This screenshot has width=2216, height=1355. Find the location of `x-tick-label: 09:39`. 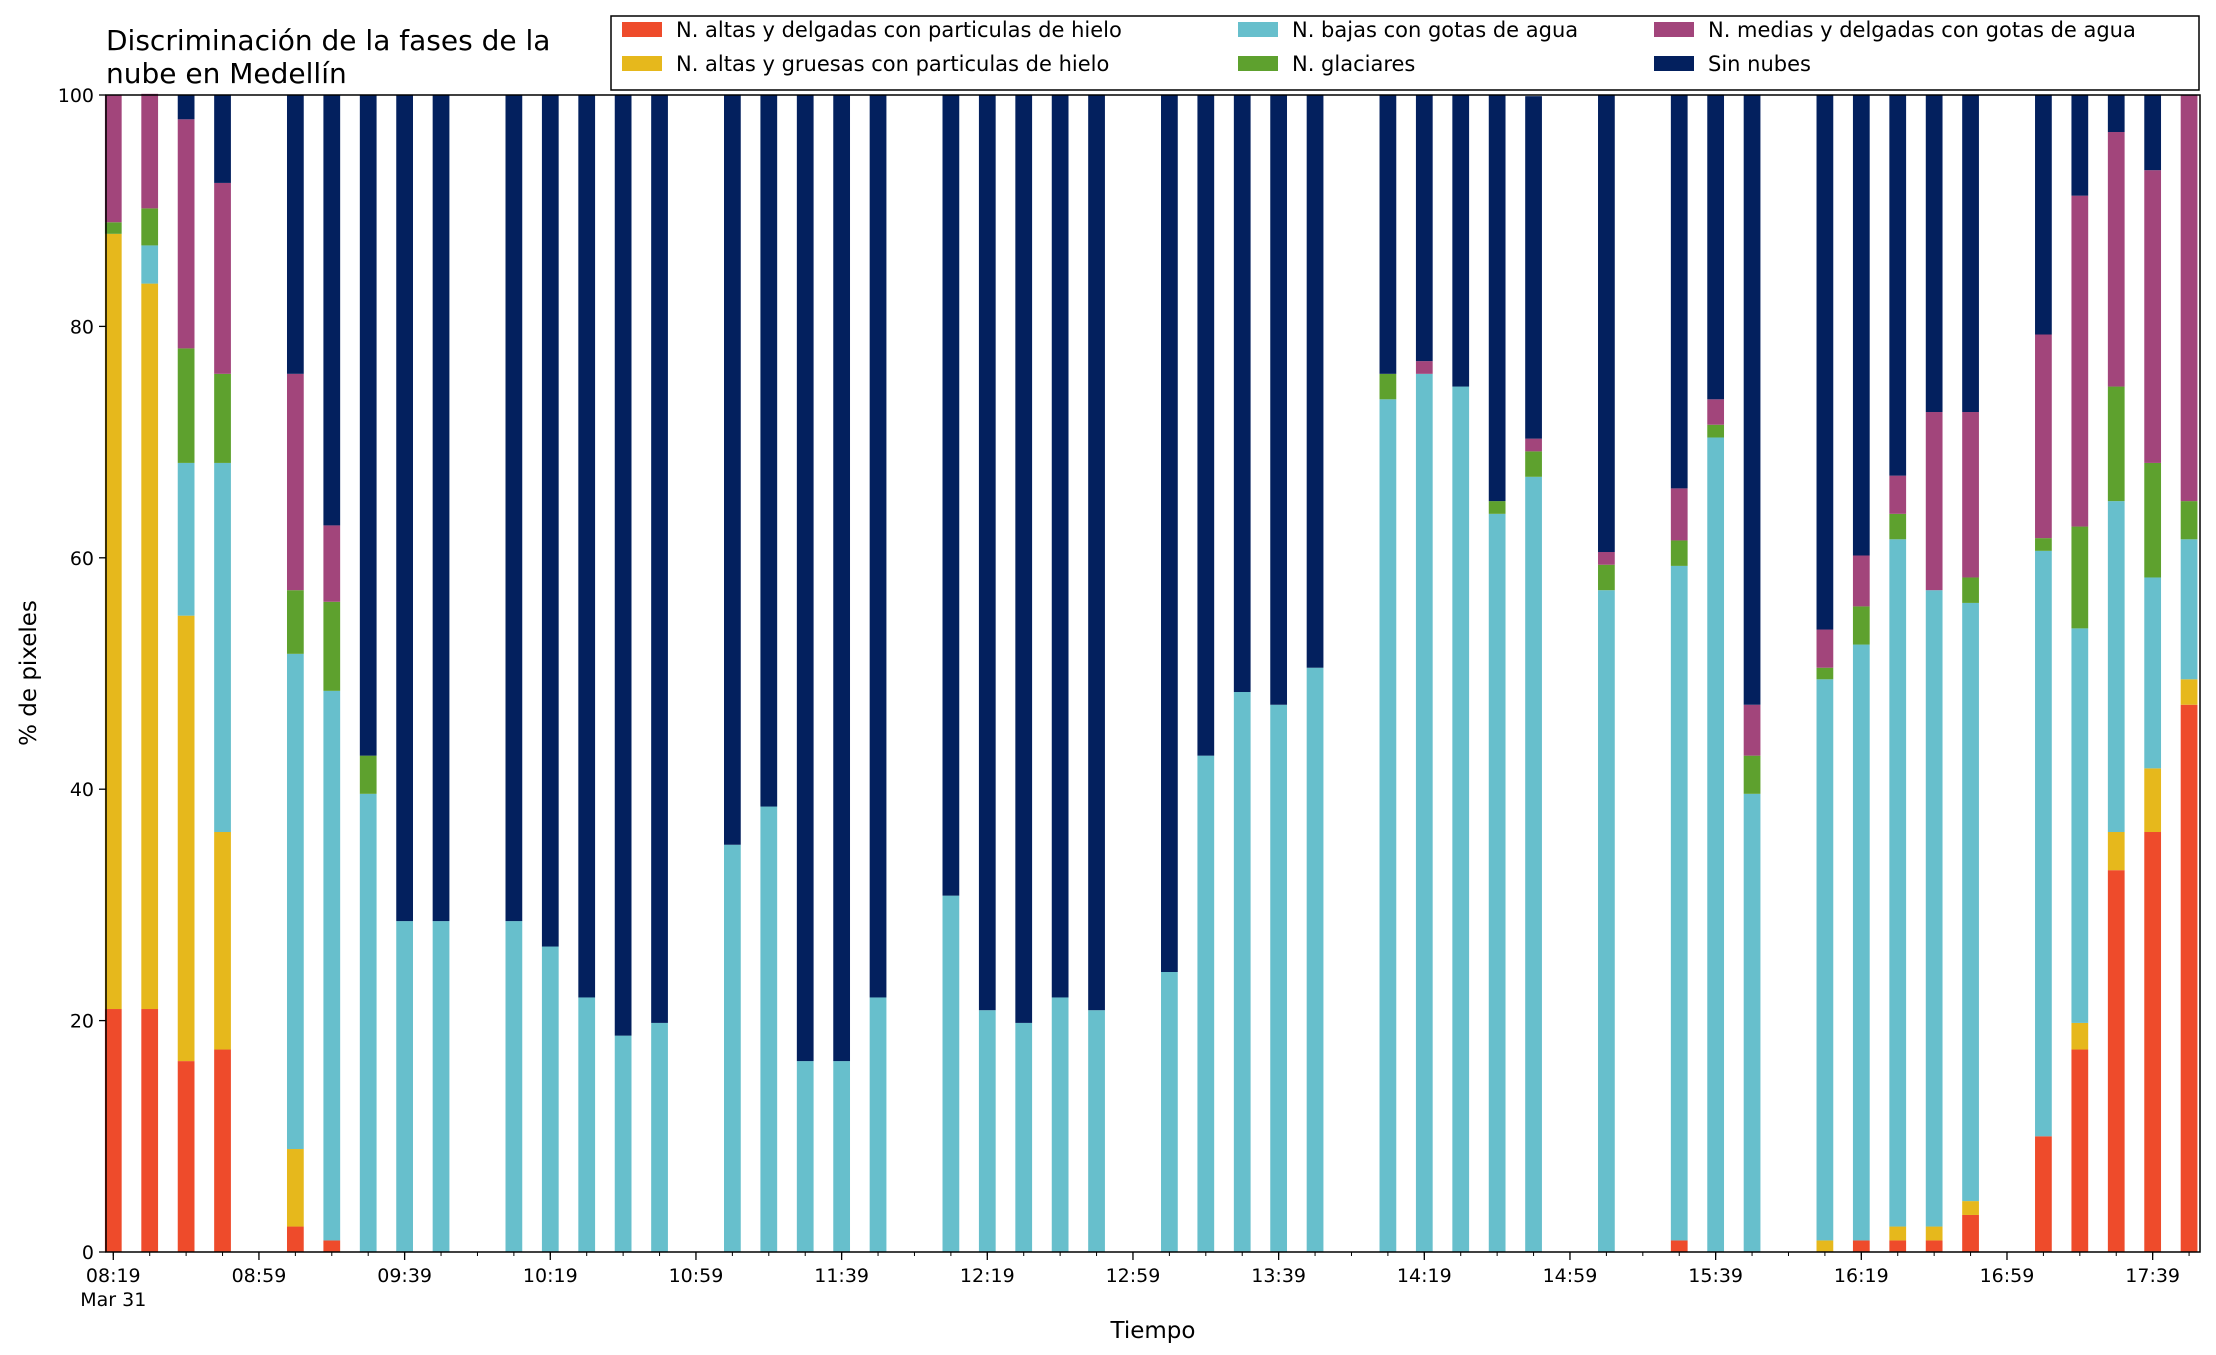

x-tick-label: 09:39 is located at coordinates (404, 1276).